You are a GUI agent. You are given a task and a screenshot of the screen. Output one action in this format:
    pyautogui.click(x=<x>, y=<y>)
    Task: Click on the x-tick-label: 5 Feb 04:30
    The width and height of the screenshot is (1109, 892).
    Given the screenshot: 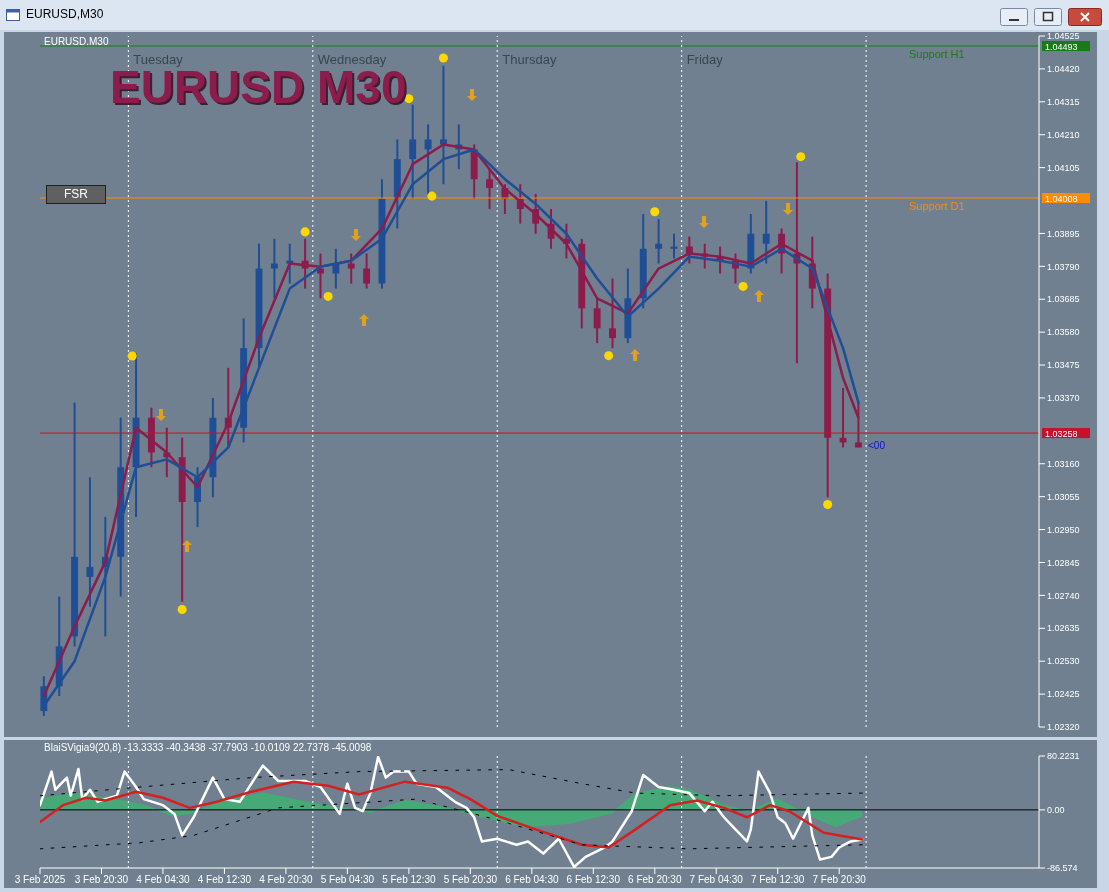 What is the action you would take?
    pyautogui.click(x=347, y=880)
    